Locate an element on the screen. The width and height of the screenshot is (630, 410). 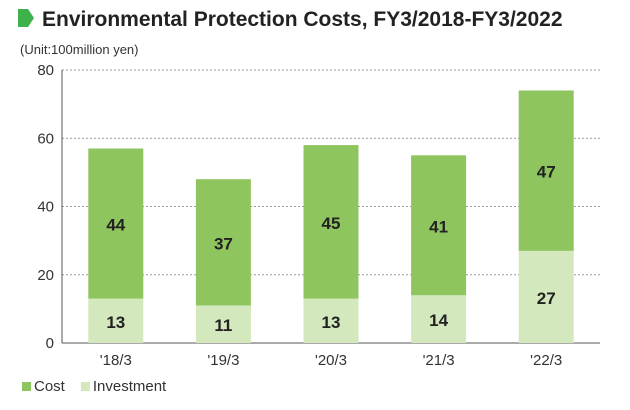
data-label-cost-3: 41 is located at coordinates (438, 226).